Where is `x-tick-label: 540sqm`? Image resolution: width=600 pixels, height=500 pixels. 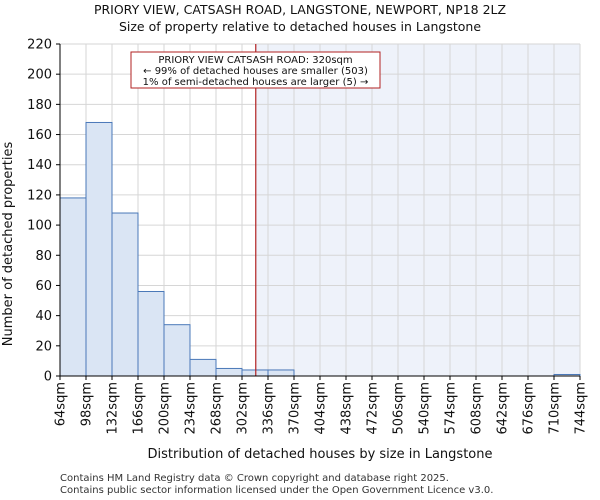 x-tick-label: 540sqm is located at coordinates (425, 408).